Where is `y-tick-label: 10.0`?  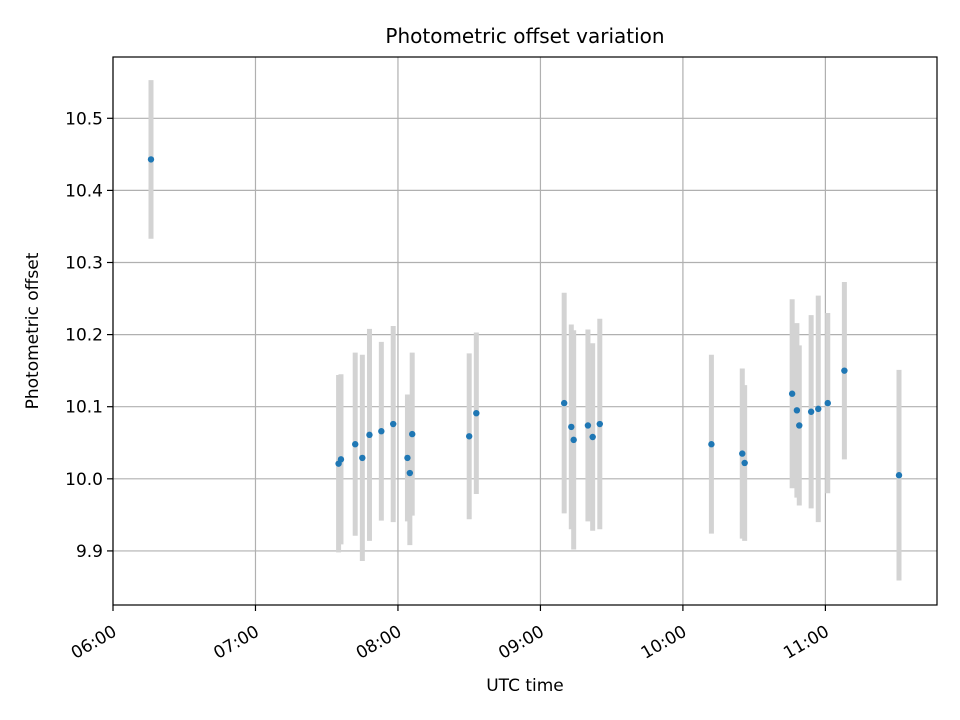 y-tick-label: 10.0 is located at coordinates (84, 480).